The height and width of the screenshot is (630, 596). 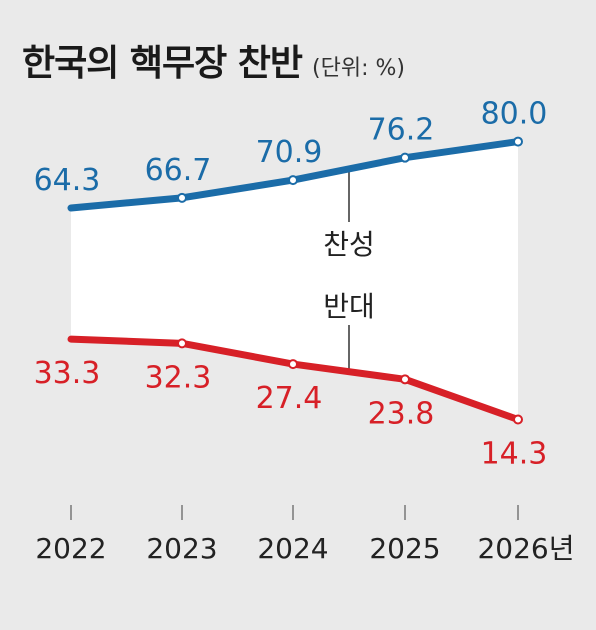 I want to click on chart-title: 한국의 핵무장 찬반, so click(x=162, y=63).